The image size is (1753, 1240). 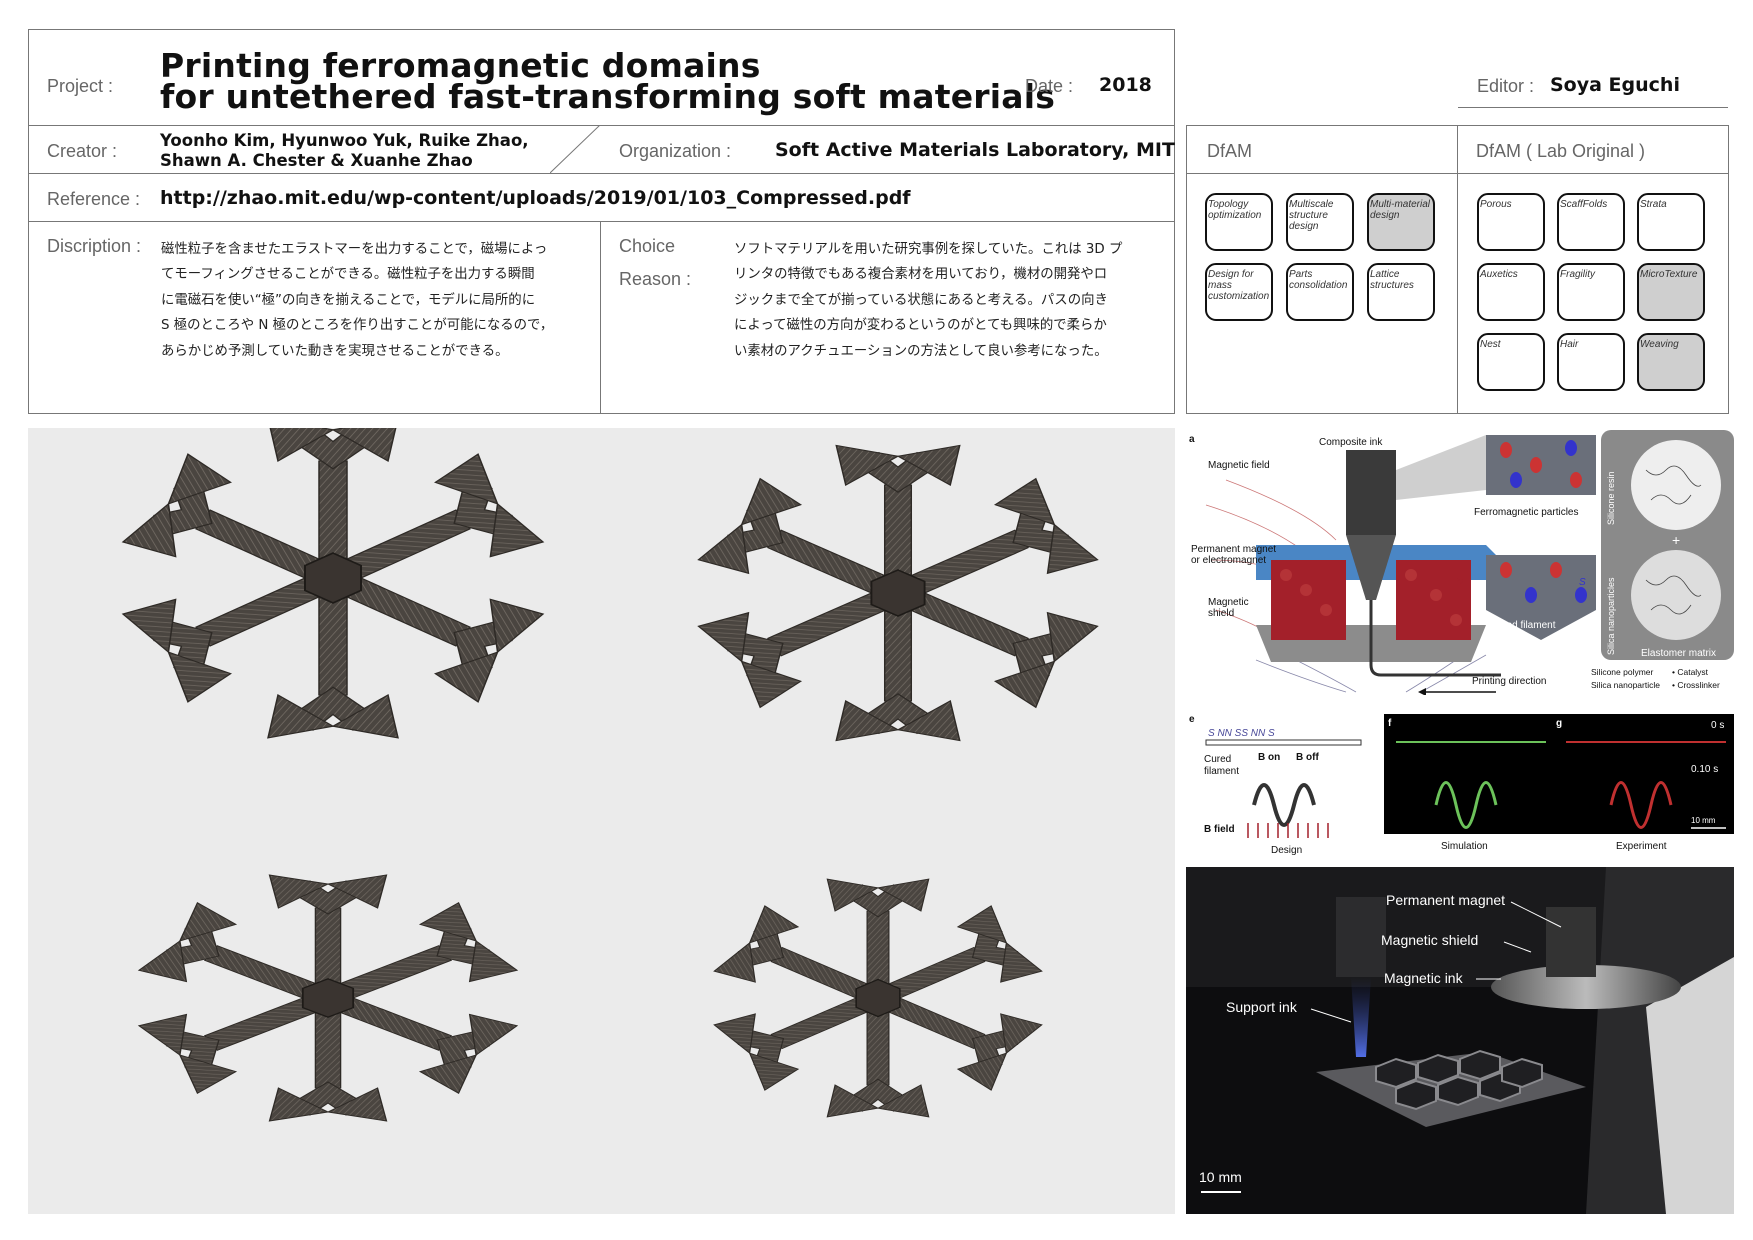 I want to click on legend-catalyst: • Catalyst, so click(x=1690, y=672).